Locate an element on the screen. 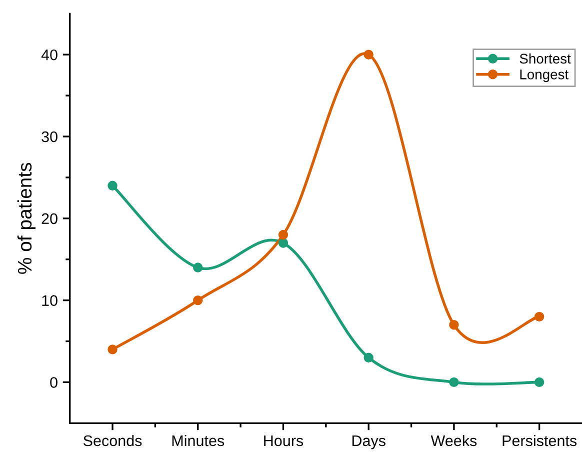  x-tick-label: Minutes is located at coordinates (198, 440).